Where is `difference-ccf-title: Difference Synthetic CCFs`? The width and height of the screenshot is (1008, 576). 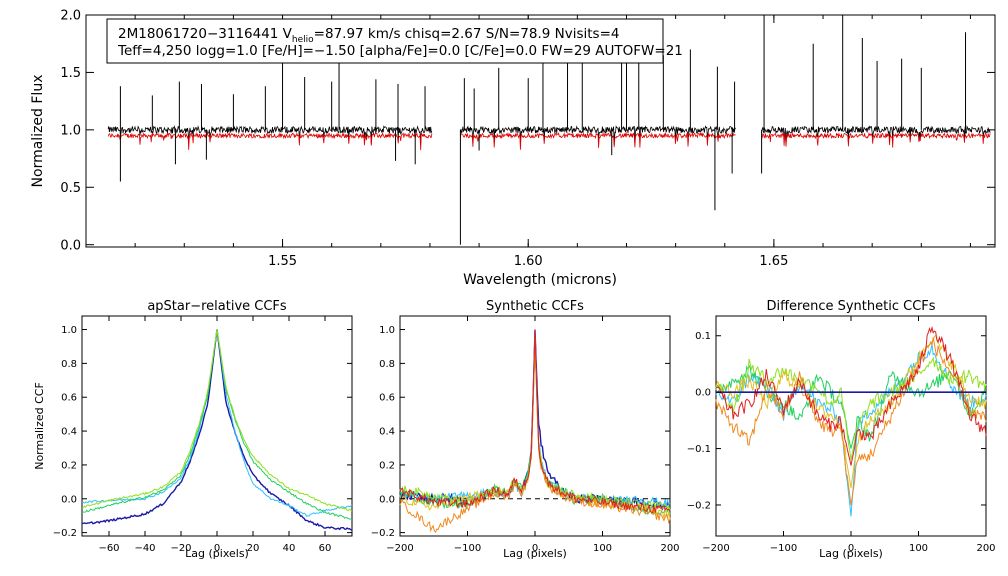
difference-ccf-title: Difference Synthetic CCFs is located at coordinates (850, 306).